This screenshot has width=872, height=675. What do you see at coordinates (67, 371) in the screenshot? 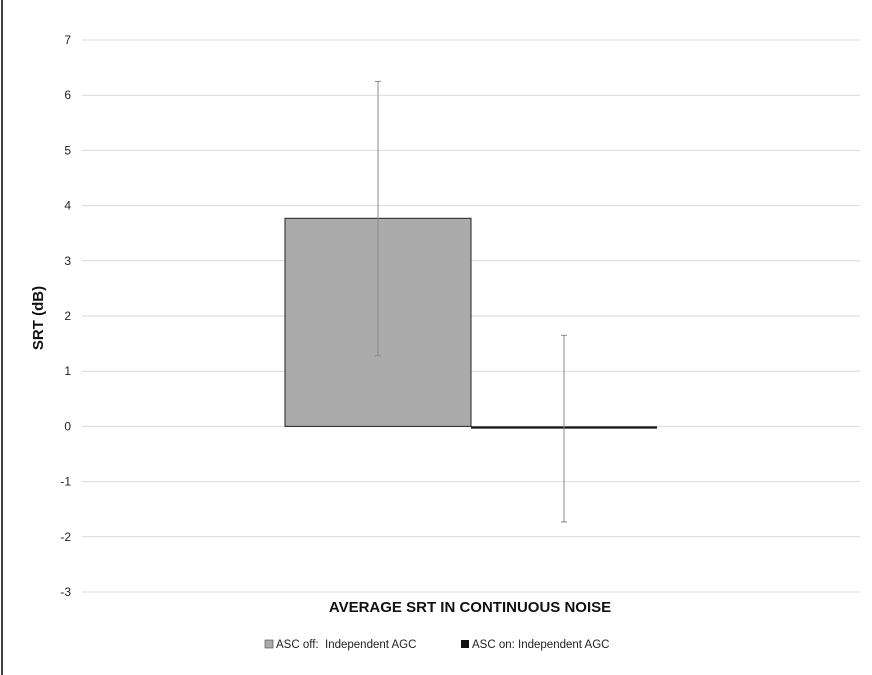
I see `y-tick-label: 1` at bounding box center [67, 371].